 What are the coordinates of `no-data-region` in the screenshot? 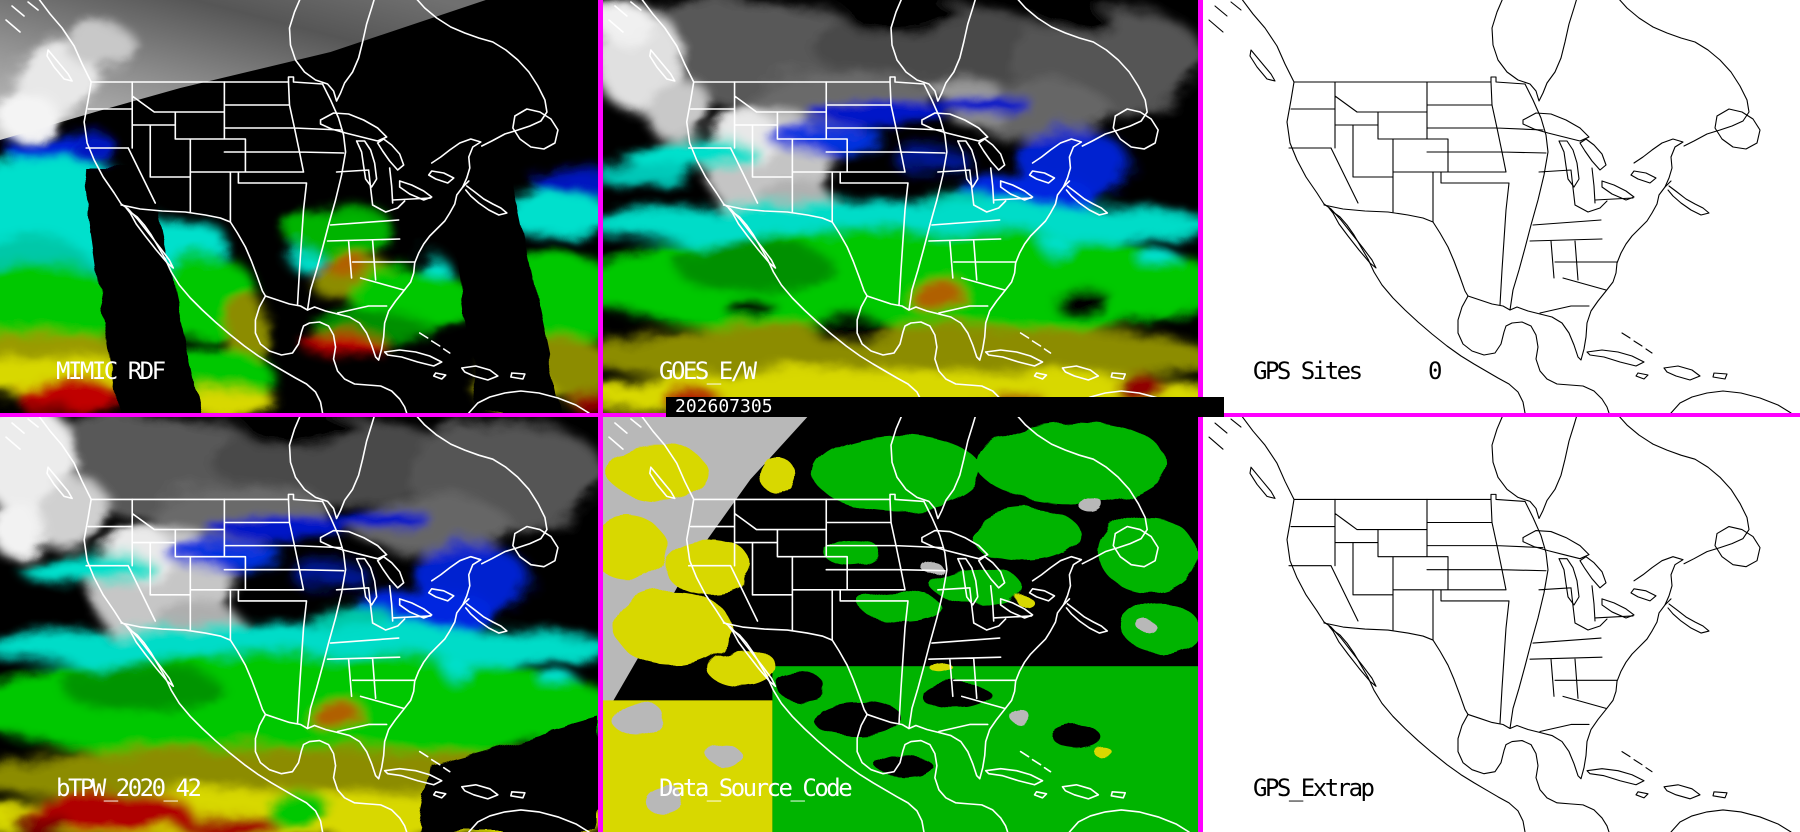 It's located at (506, 774).